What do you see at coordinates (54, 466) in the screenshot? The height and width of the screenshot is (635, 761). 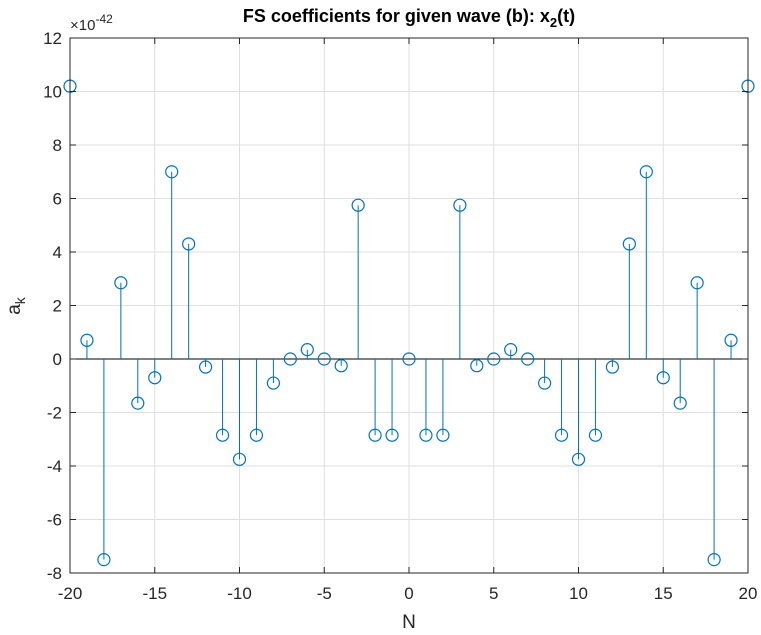 I see `y-tick-label: -4` at bounding box center [54, 466].